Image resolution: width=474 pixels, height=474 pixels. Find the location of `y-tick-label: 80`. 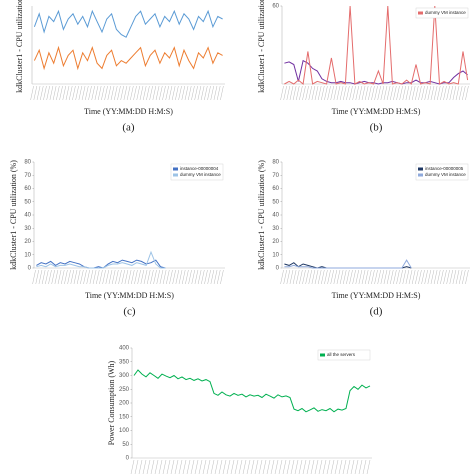

y-tick-label: 80 is located at coordinates (27, 163).